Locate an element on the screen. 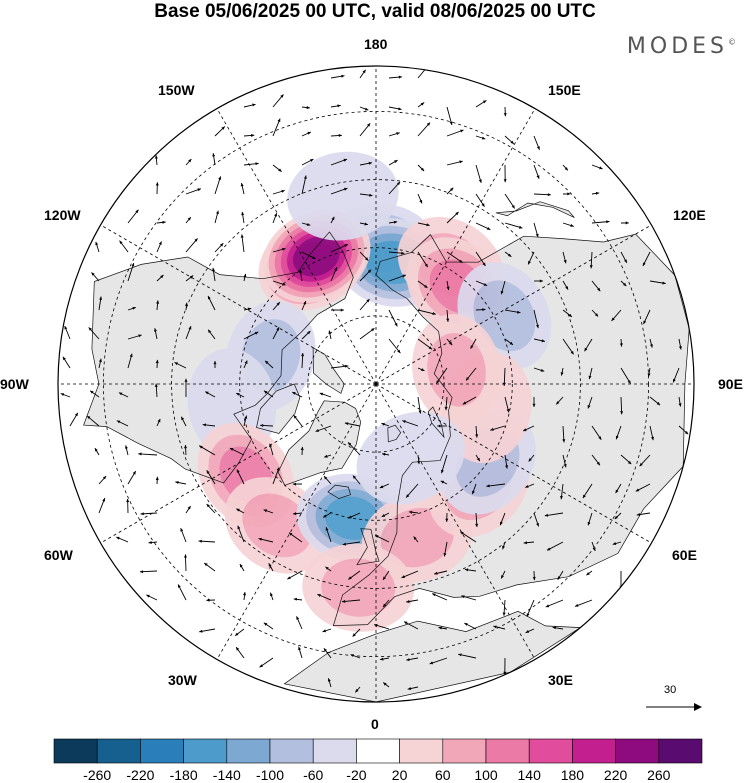  vector-scale-value: 30 is located at coordinates (670, 690).